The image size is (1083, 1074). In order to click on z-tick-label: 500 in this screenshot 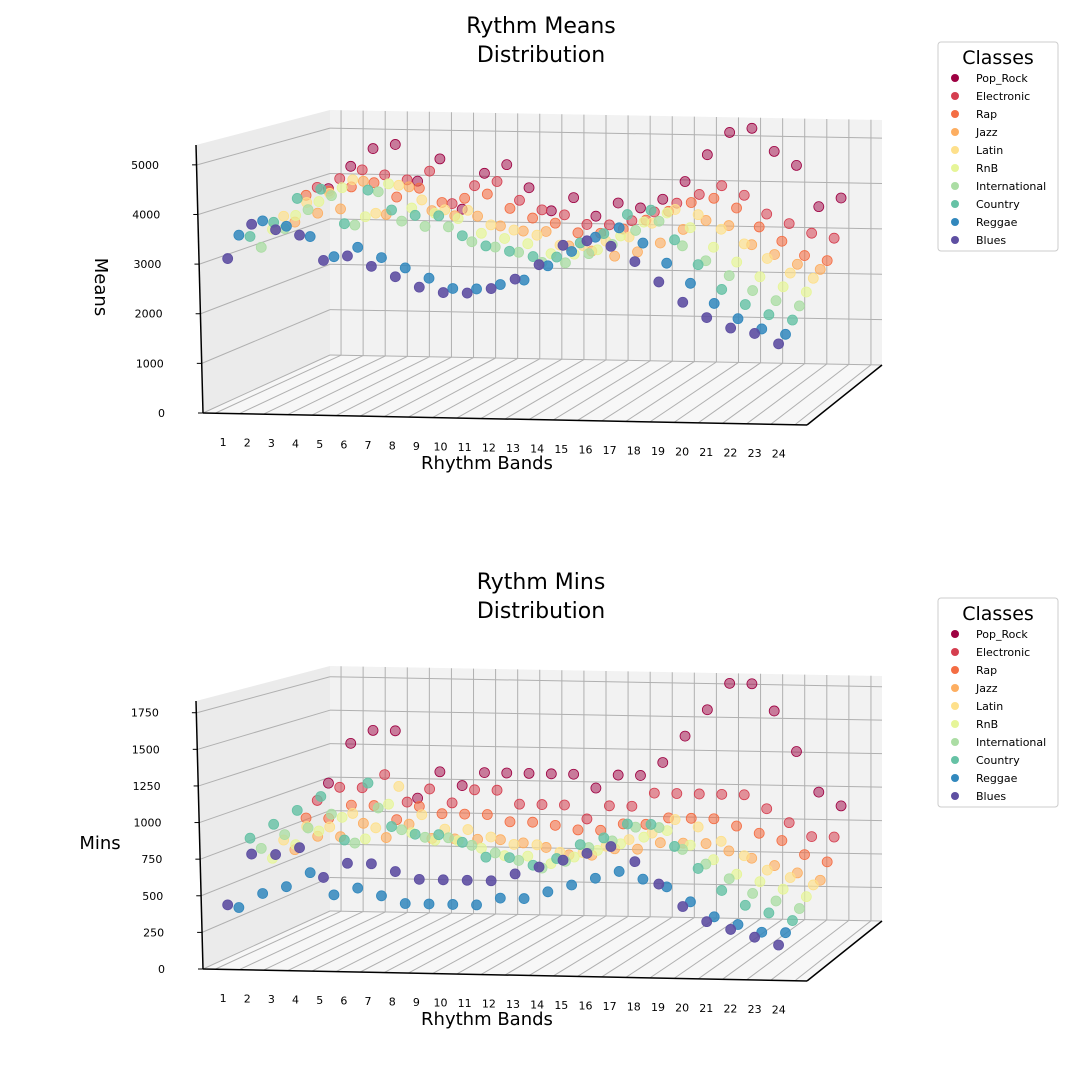, I will do `click(152, 896)`.